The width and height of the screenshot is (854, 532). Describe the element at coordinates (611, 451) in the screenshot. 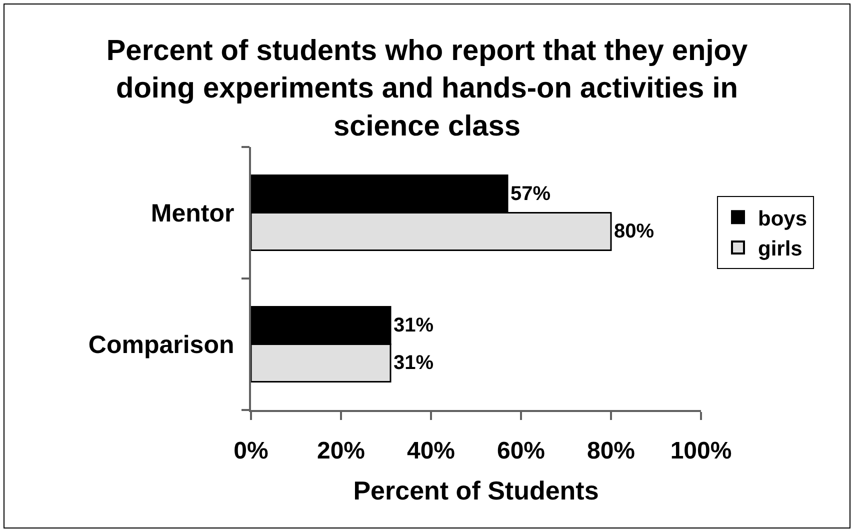

I see `x-tick-label: 80%` at that location.